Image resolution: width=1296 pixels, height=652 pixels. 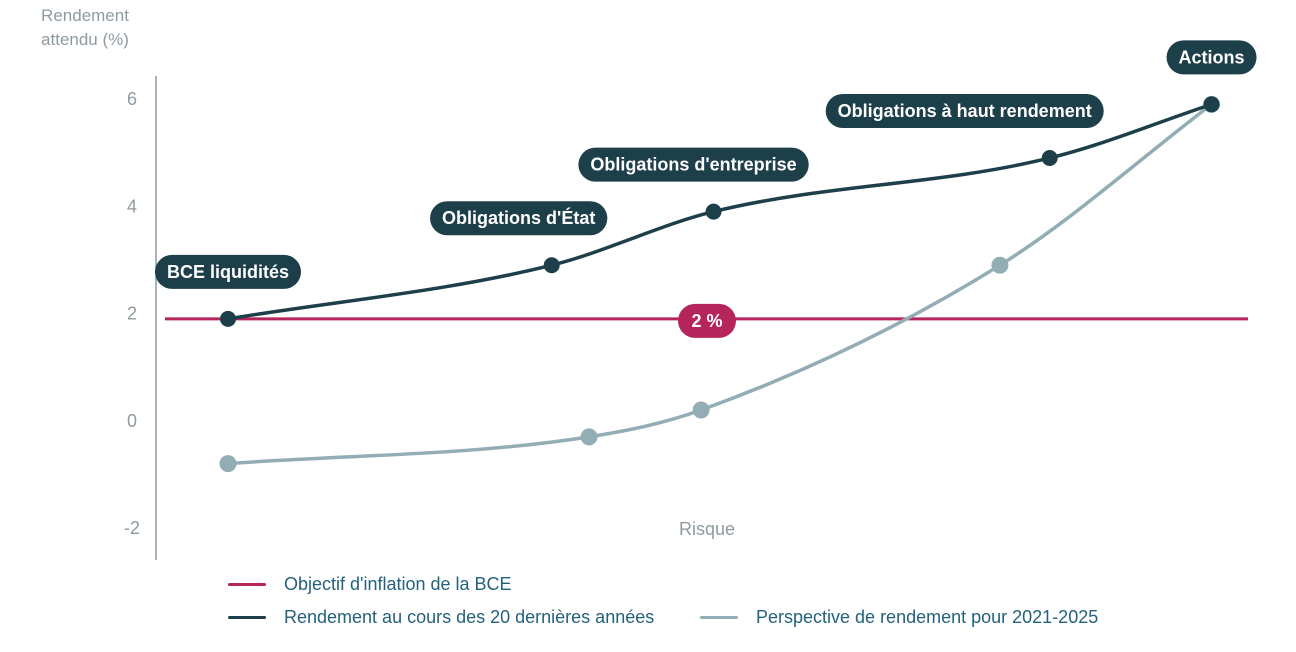 What do you see at coordinates (247, 617) in the screenshot?
I see `legend-swatch-historical-return` at bounding box center [247, 617].